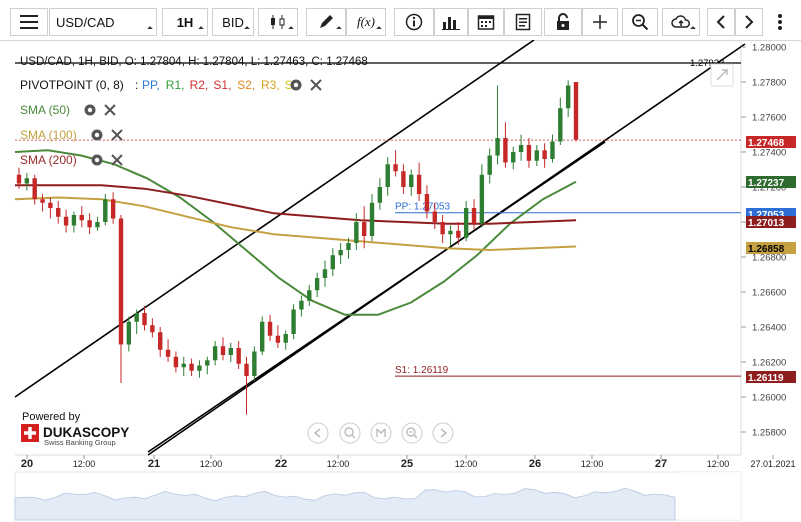 The width and height of the screenshot is (801, 522). Describe the element at coordinates (48, 135) in the screenshot. I see `sma-100-label: SMA (100)` at that location.